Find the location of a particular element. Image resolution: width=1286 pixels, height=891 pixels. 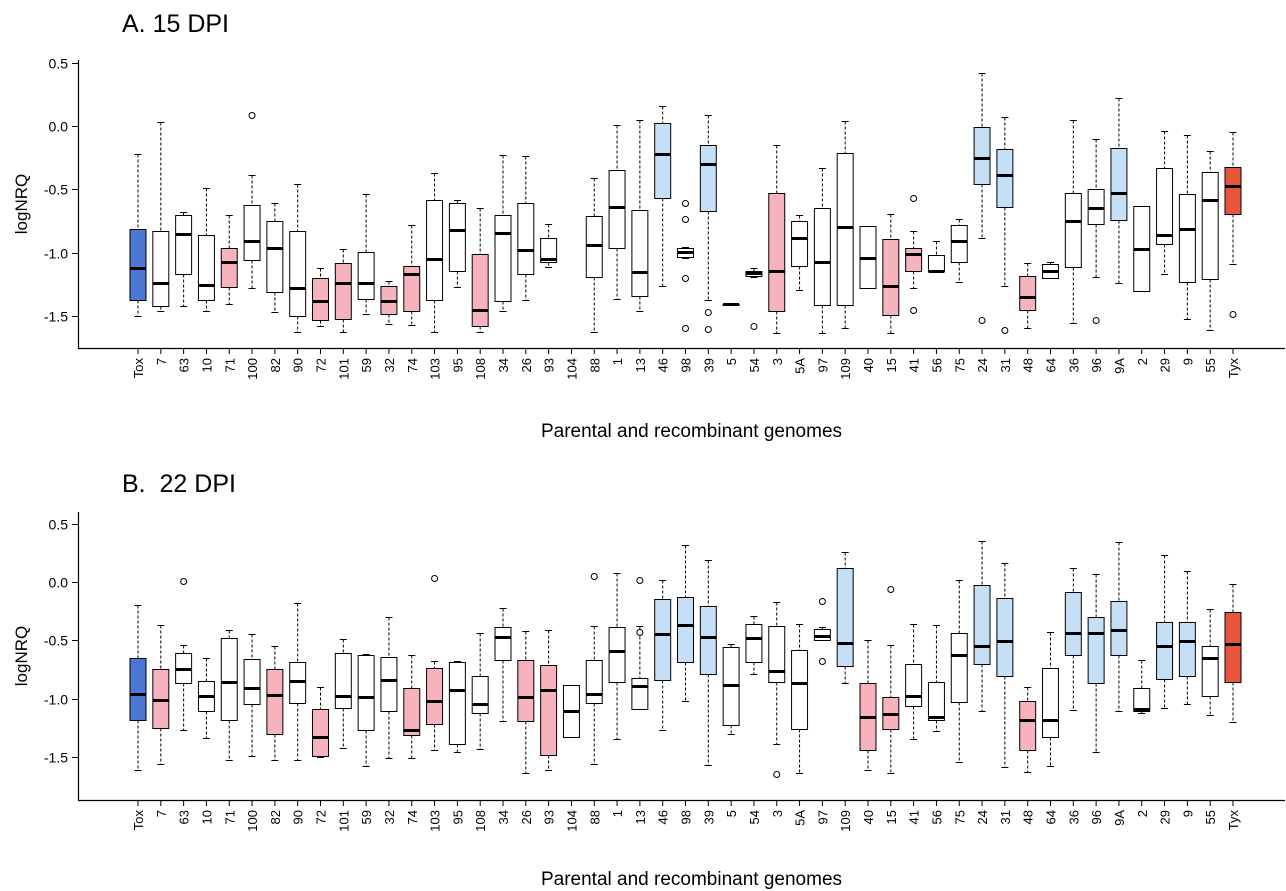

x-tick-label: 72 is located at coordinates (321, 365).